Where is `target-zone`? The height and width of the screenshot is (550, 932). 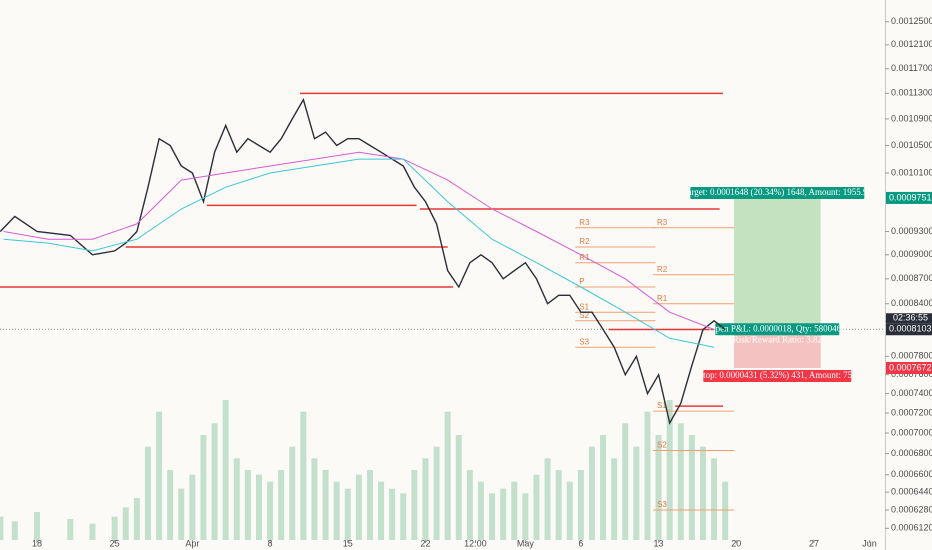
target-zone is located at coordinates (777, 263).